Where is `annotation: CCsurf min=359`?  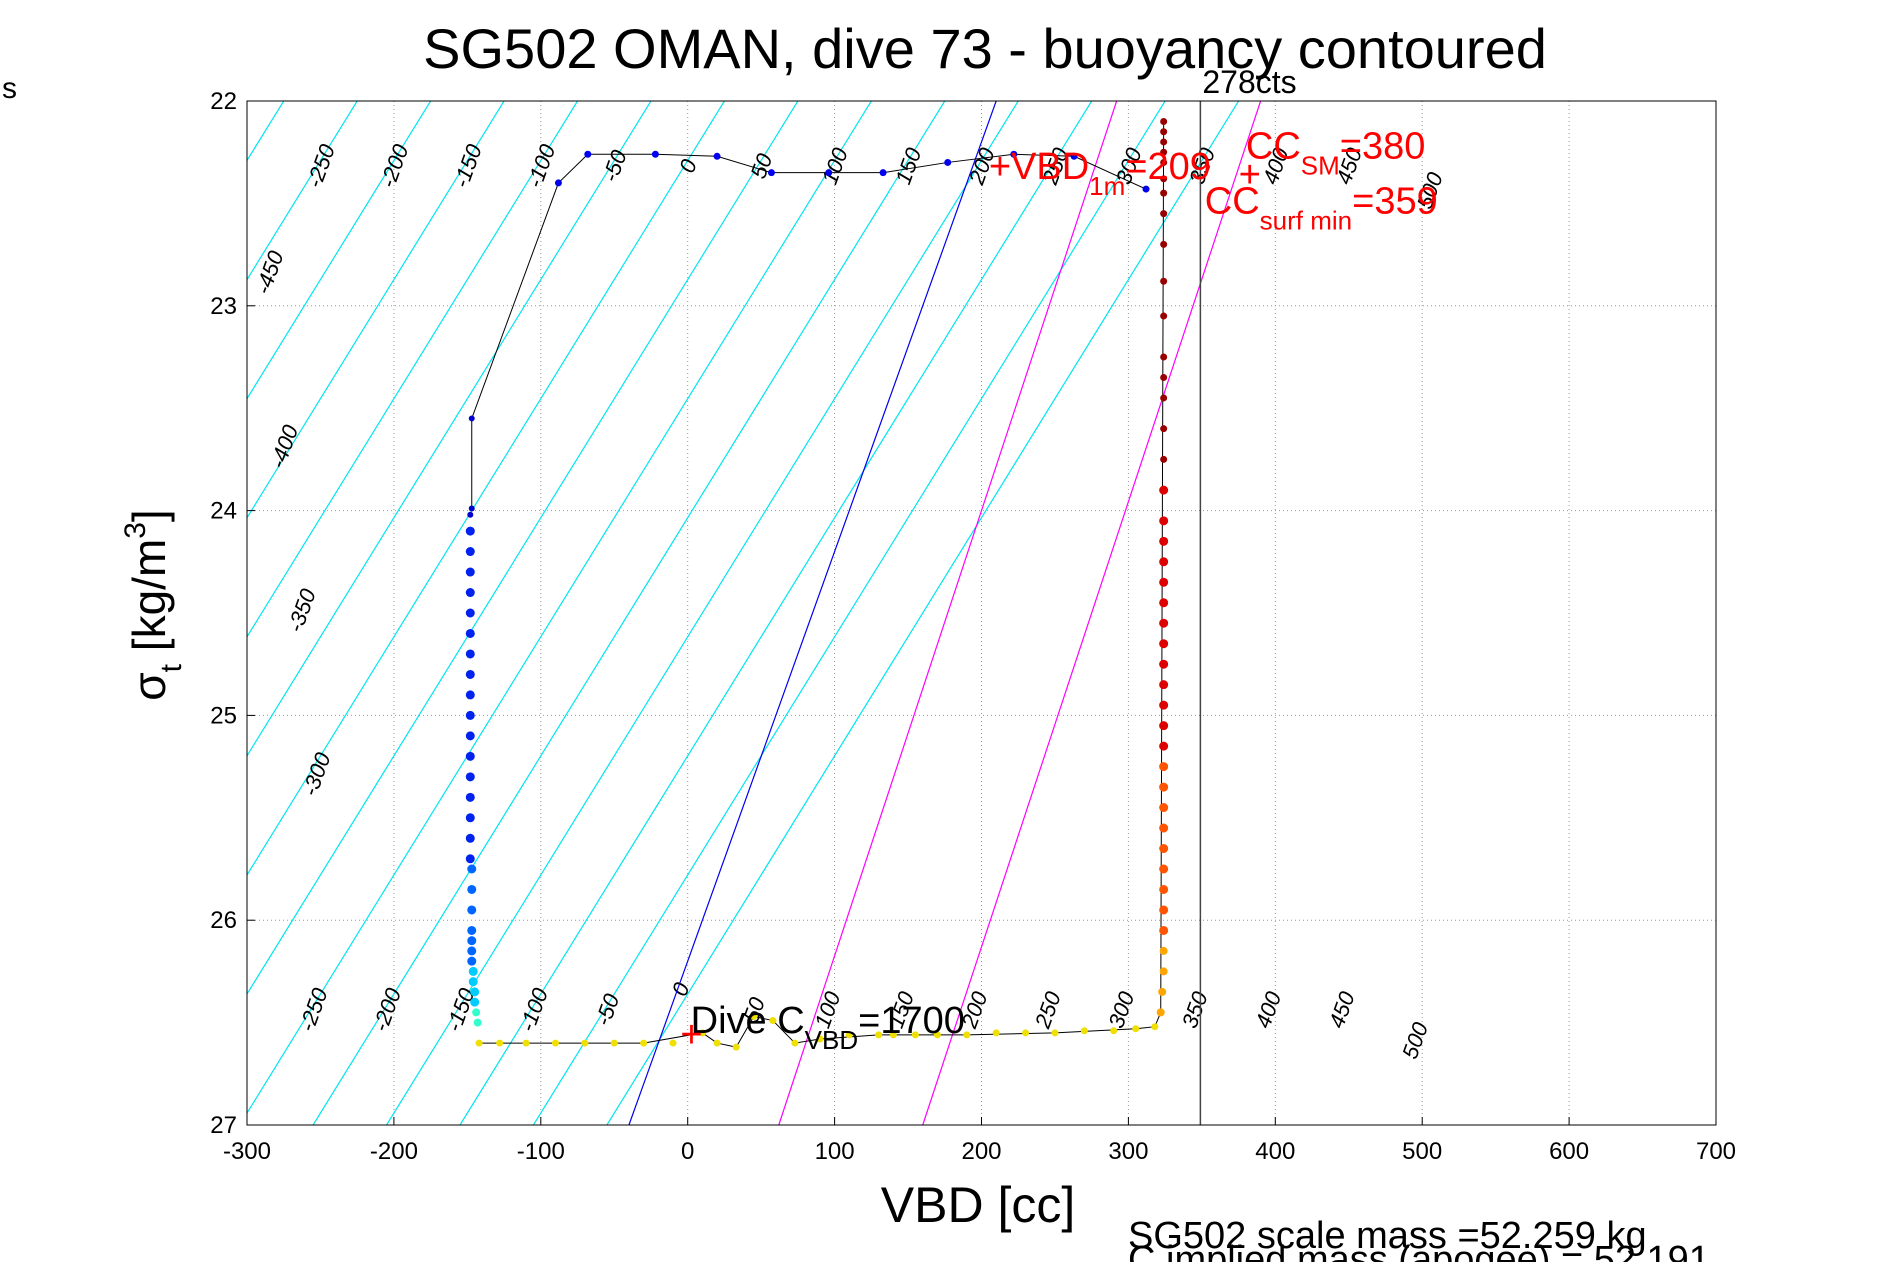 annotation: CCsurf min=359 is located at coordinates (1321, 208).